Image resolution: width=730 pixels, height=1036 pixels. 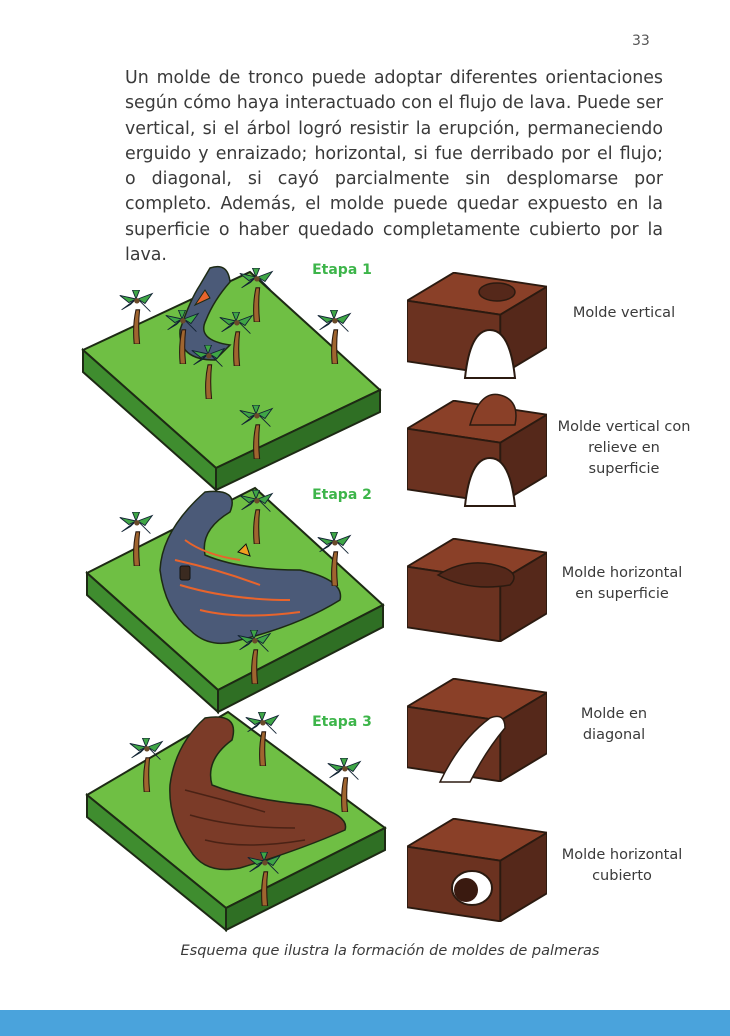 I want to click on mold-label-vertical: Molde vertical, so click(x=624, y=313).